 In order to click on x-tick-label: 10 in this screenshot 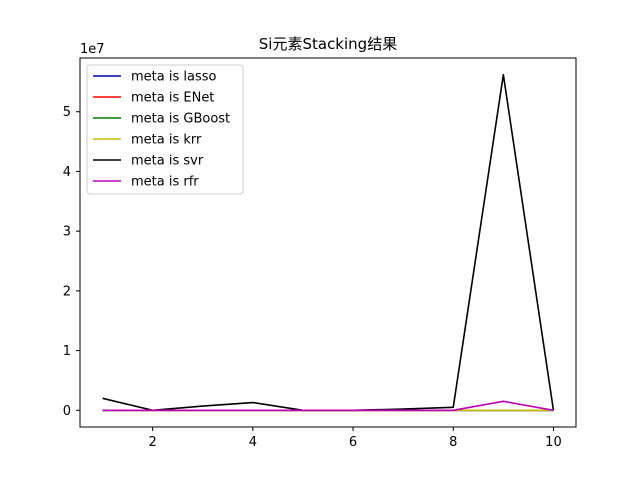, I will do `click(553, 442)`.